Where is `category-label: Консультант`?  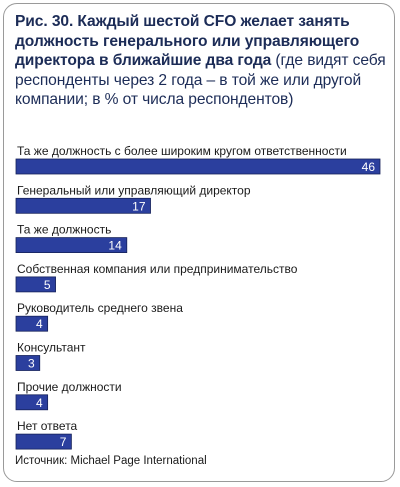
category-label: Консультант is located at coordinates (51, 348).